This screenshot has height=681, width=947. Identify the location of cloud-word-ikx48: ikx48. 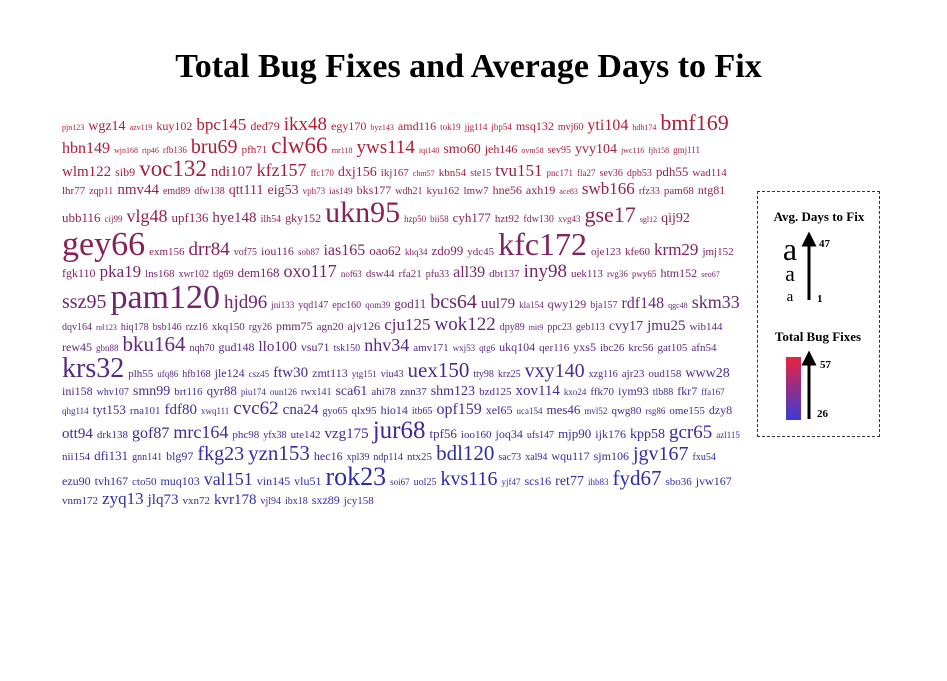
(305, 124).